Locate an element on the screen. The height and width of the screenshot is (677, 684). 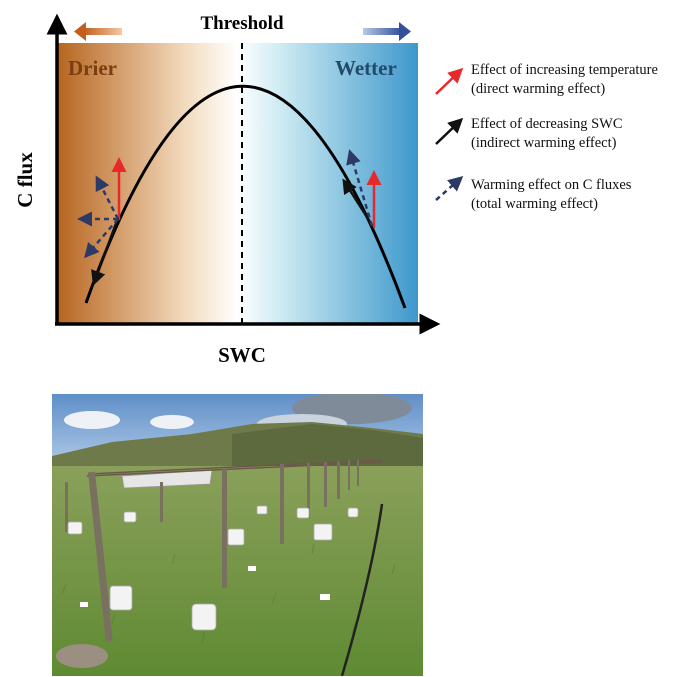
legend-total-line1: Warming effect on C fluxes is located at coordinates (551, 185).